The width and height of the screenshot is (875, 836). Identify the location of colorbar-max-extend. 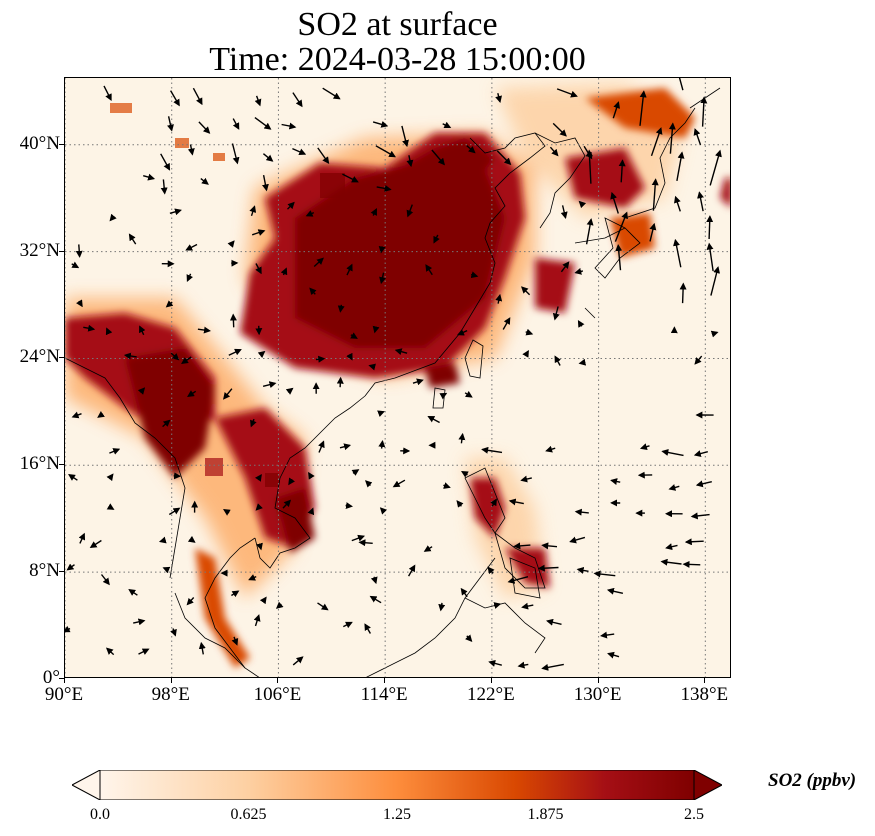
(707, 785).